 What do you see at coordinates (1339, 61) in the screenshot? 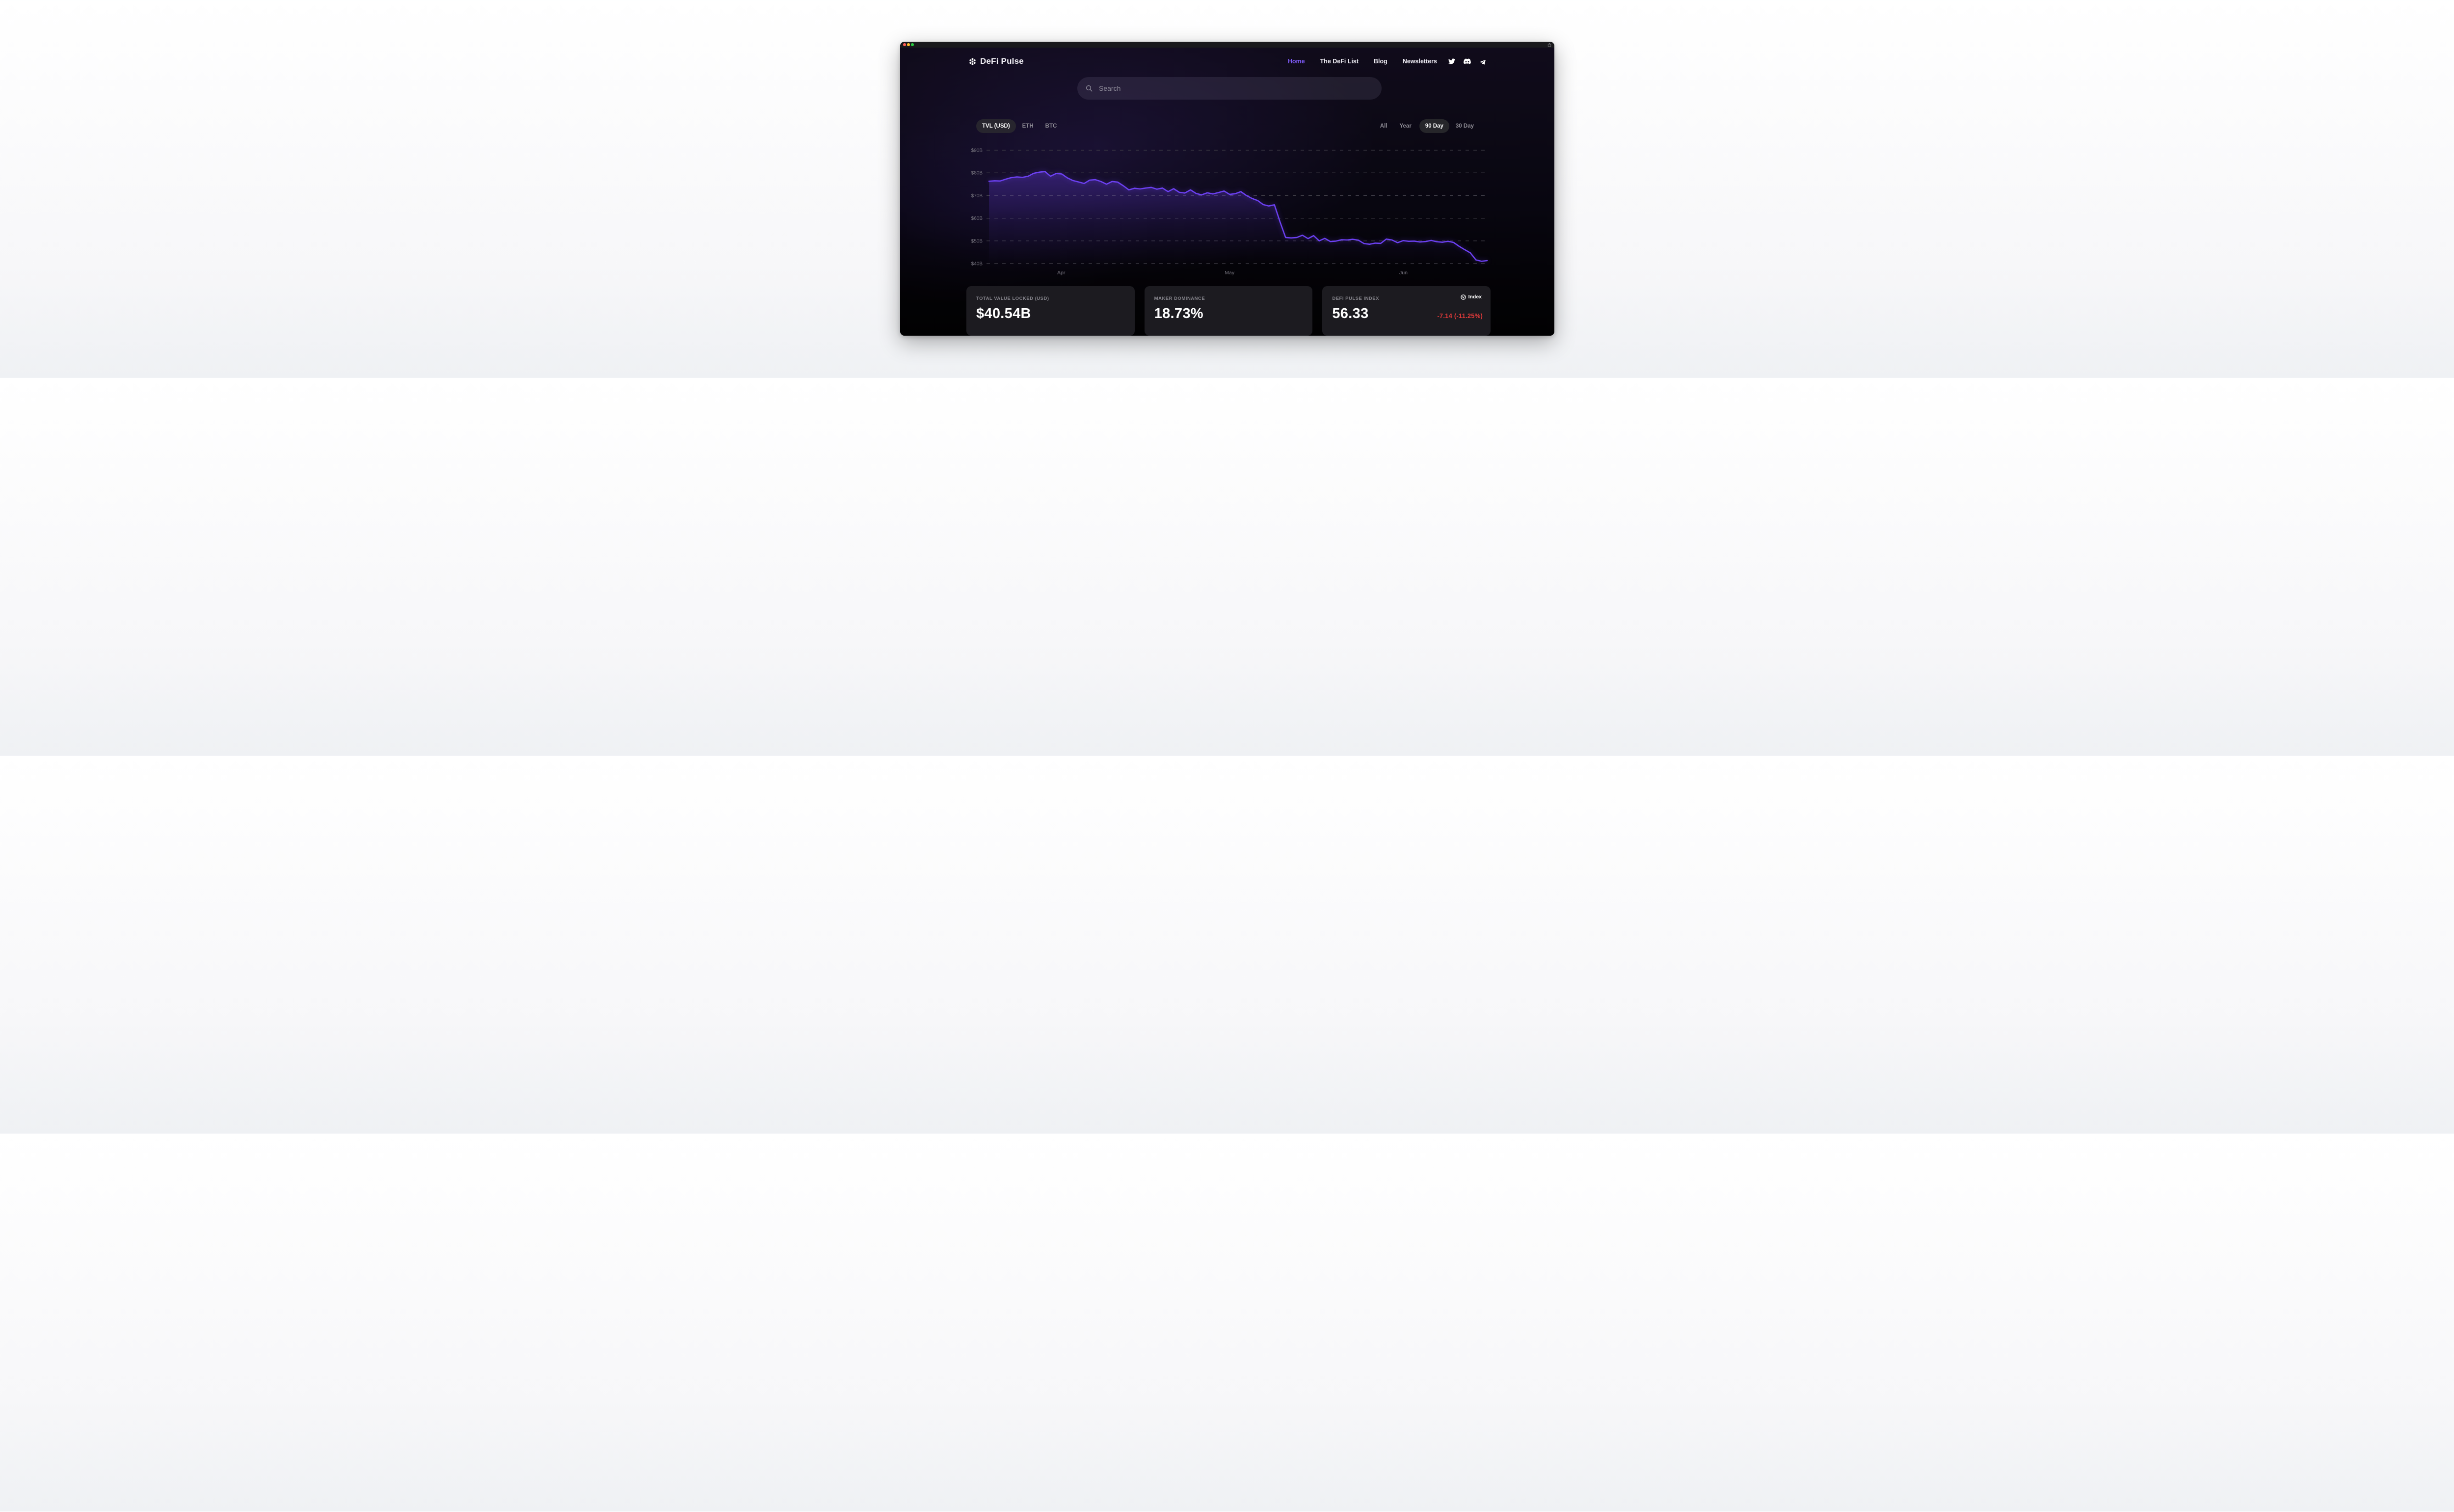
I see `nav-defi-list: The DeFi List` at bounding box center [1339, 61].